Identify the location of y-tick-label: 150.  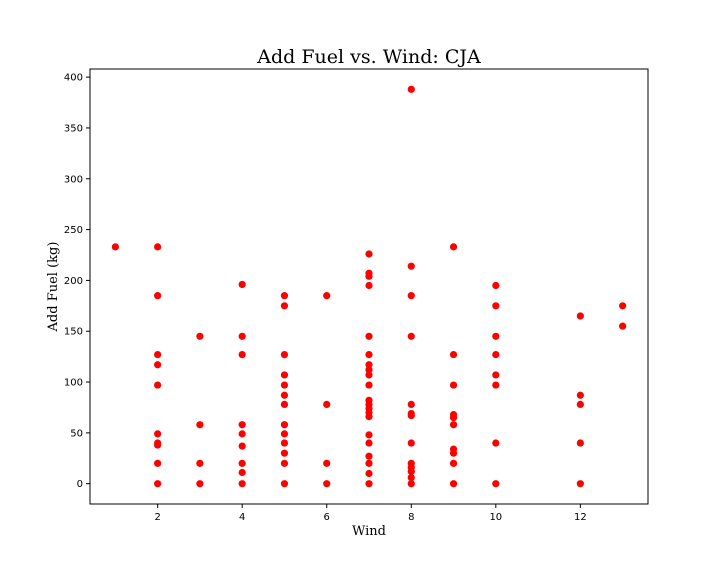
(73, 332).